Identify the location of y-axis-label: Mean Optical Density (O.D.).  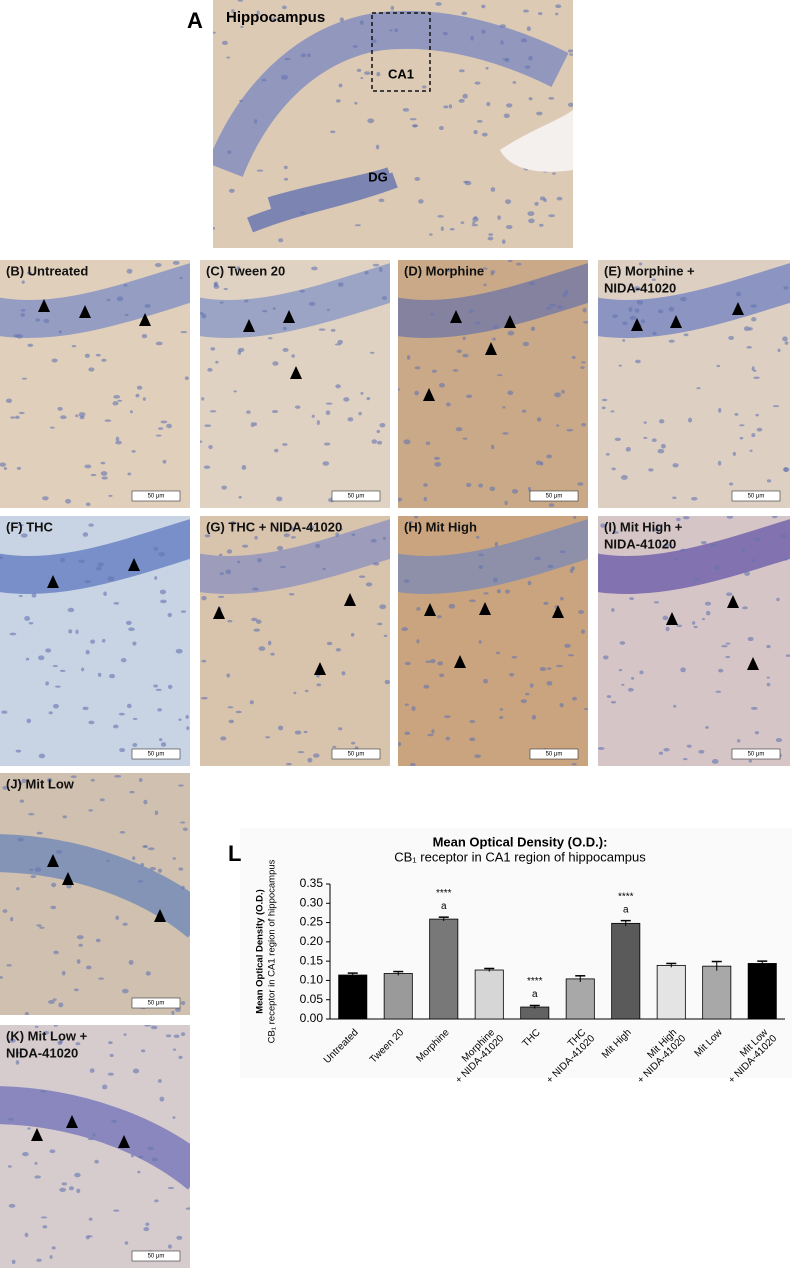
(260, 951).